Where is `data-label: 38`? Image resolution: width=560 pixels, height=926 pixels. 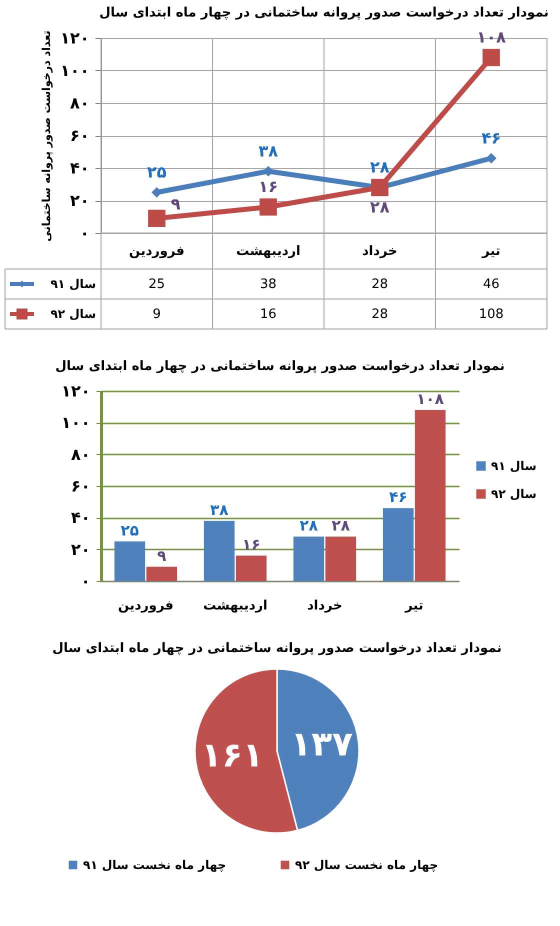 data-label: 38 is located at coordinates (268, 284).